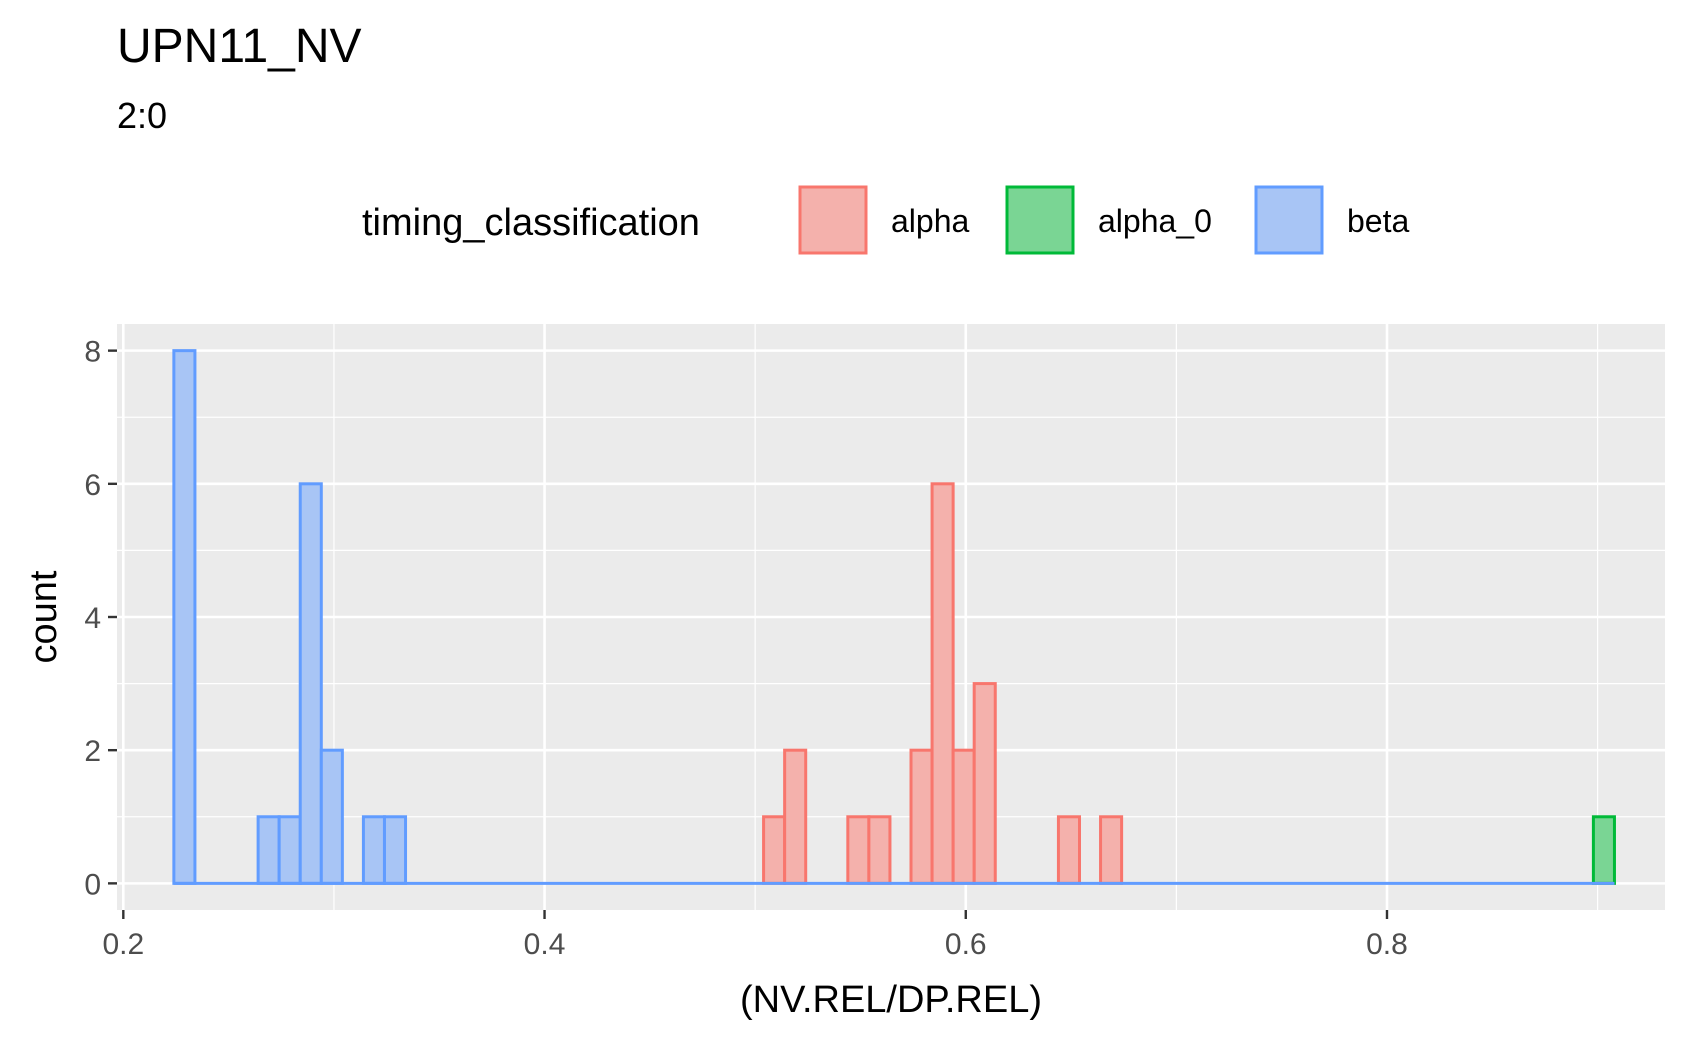 Image resolution: width=1683 pixels, height=1039 pixels. What do you see at coordinates (1289, 220) in the screenshot?
I see `legend-key-beta` at bounding box center [1289, 220].